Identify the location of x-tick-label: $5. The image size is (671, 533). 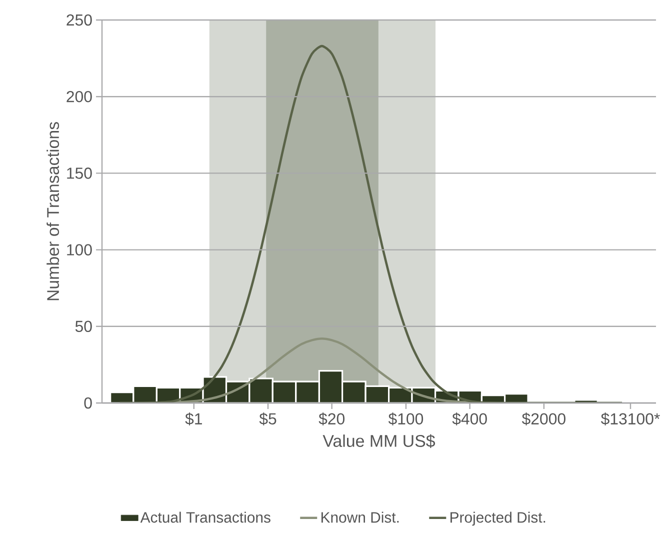
(267, 419).